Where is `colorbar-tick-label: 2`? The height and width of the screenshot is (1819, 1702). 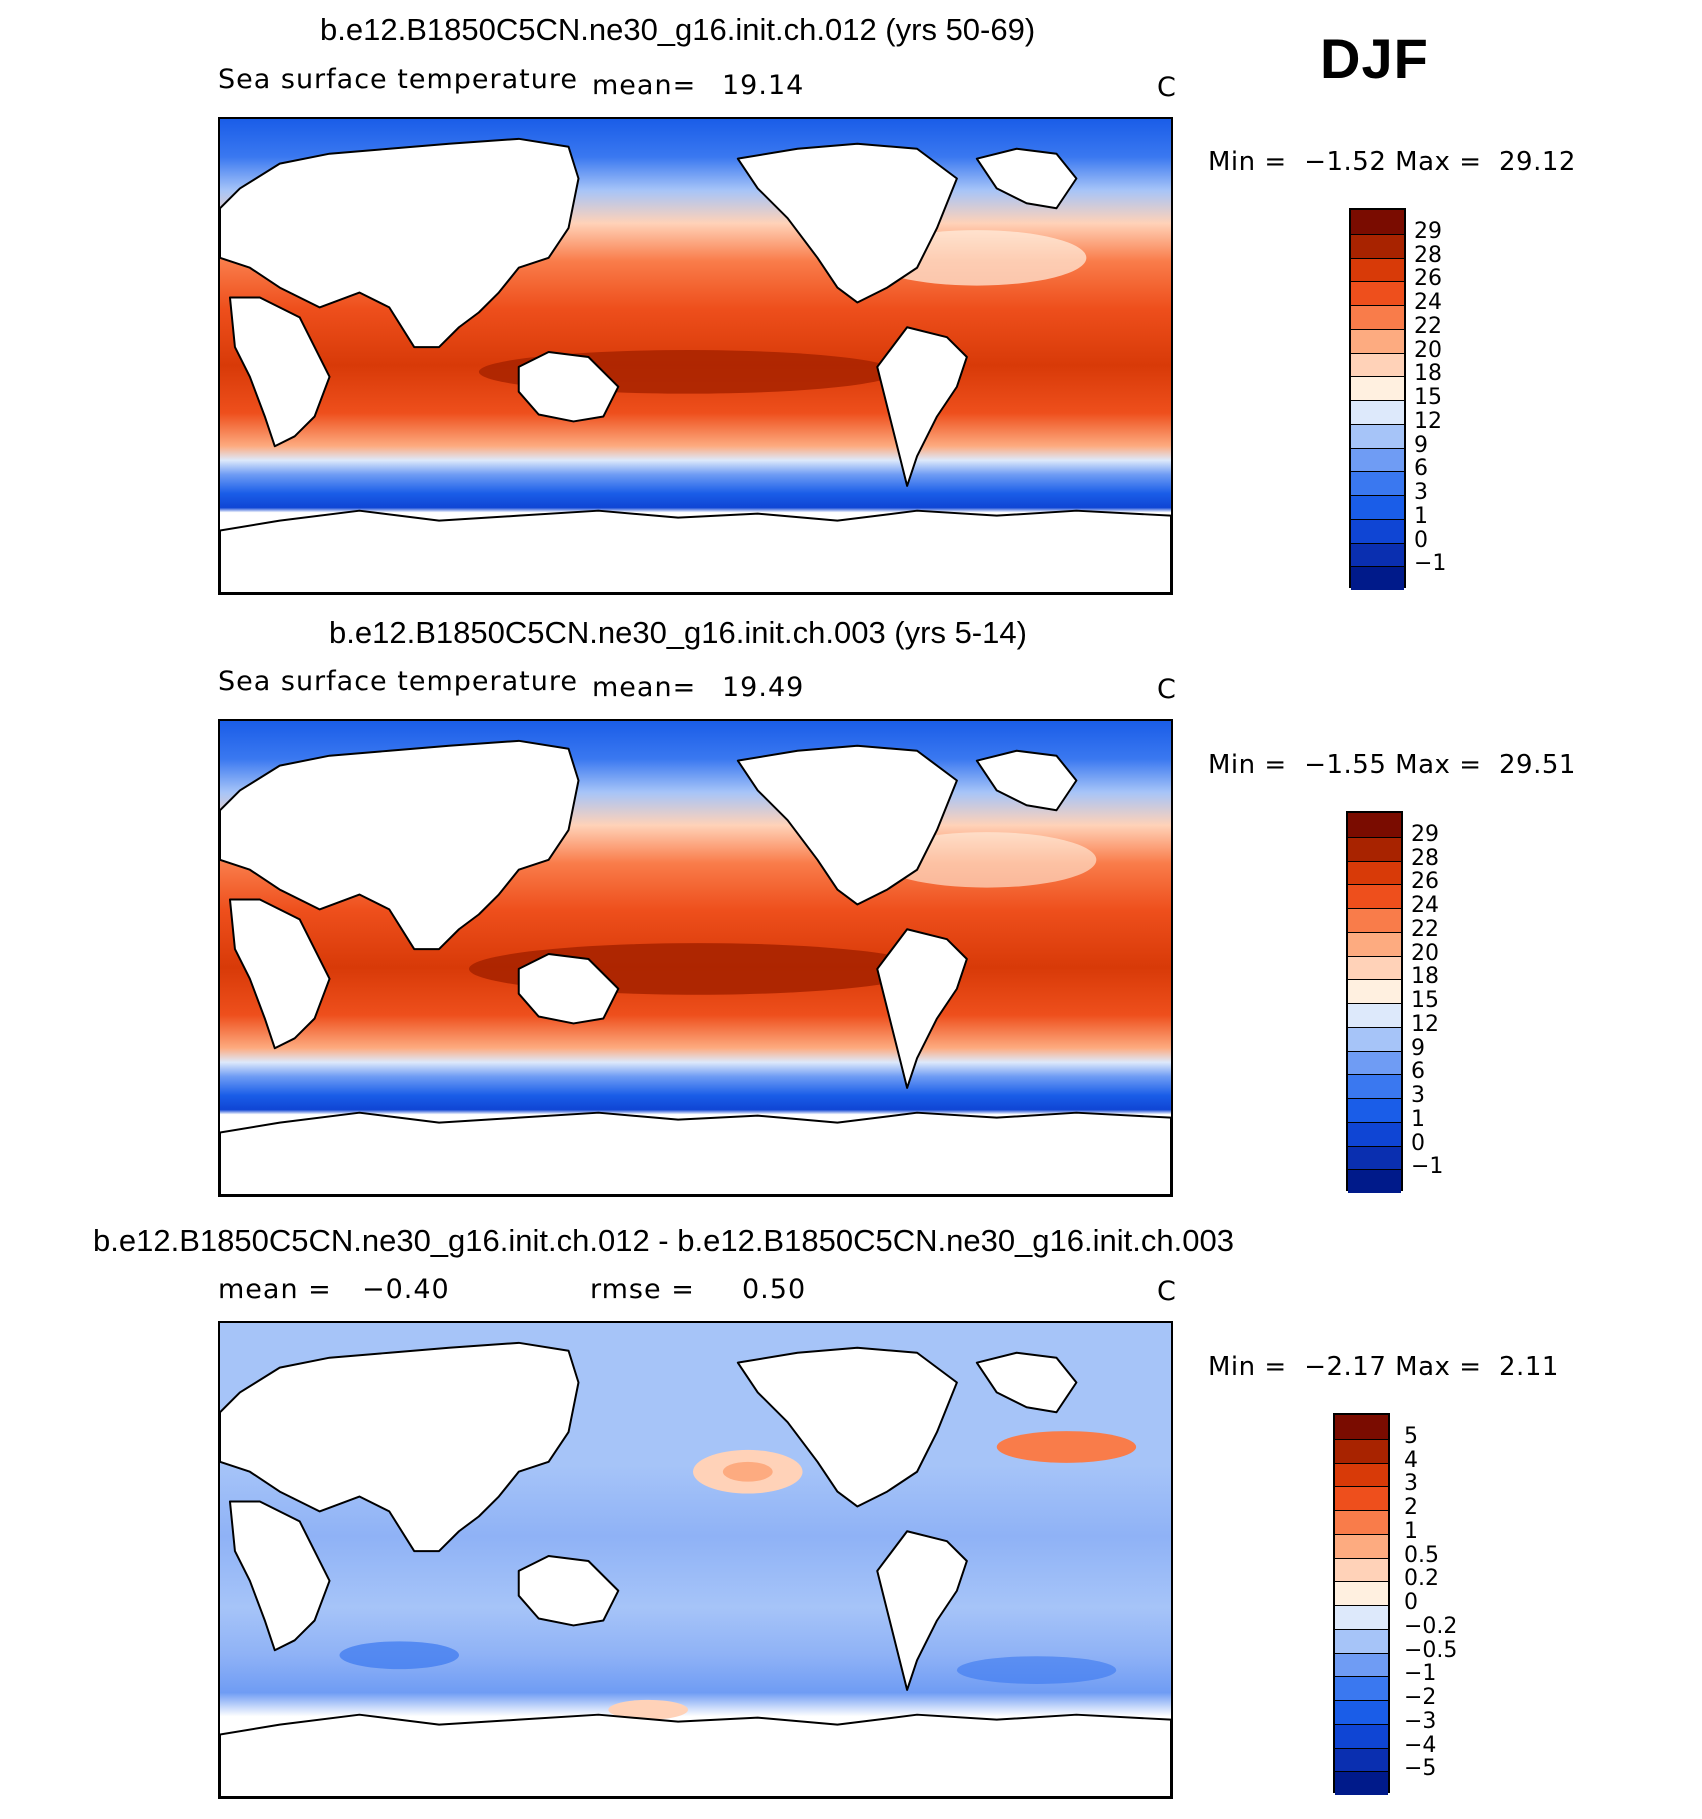 colorbar-tick-label: 2 is located at coordinates (1411, 1507).